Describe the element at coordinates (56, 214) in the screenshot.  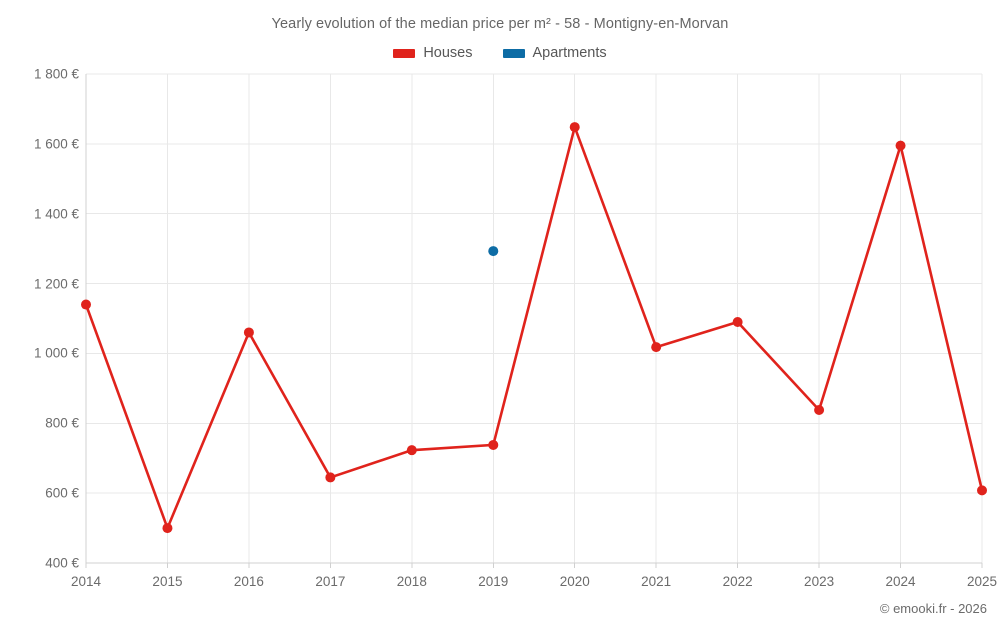
I see `y-axis-tick-label: 1 400 €` at that location.